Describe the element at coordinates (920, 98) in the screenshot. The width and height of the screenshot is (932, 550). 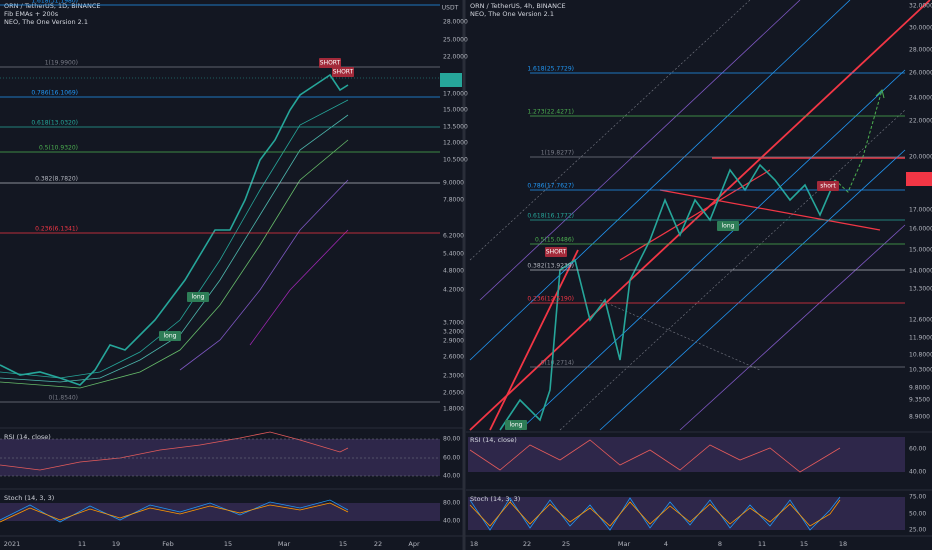
I see `price-axis-label: 24.0000` at that location.